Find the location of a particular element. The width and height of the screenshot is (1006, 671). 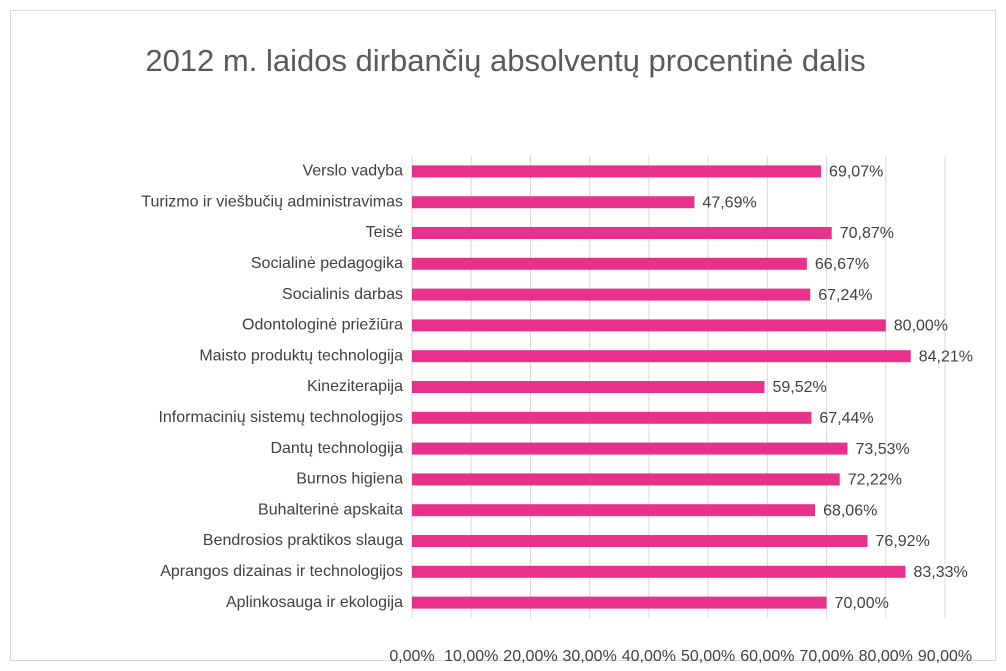

data-label: 59,52% is located at coordinates (799, 387).